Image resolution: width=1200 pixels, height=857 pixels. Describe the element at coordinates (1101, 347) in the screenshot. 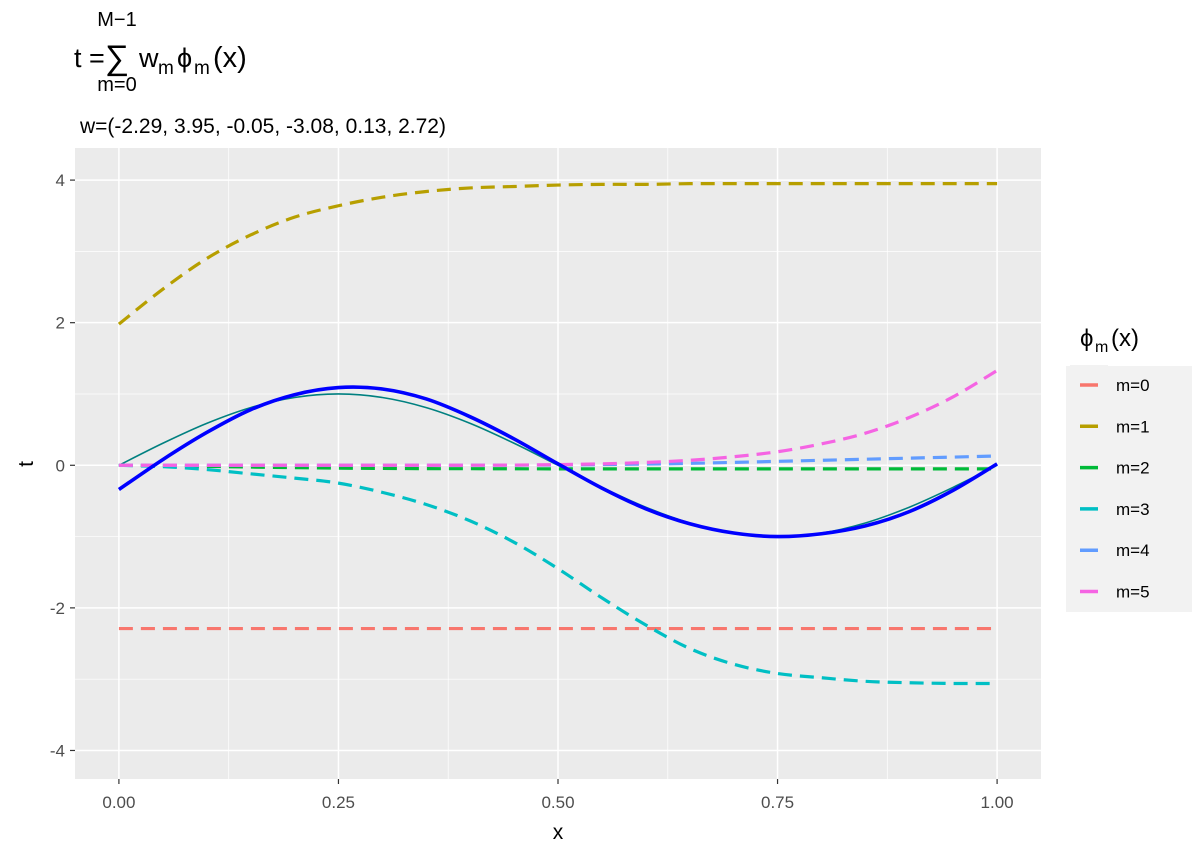

I see `legend-title-sub: m` at that location.